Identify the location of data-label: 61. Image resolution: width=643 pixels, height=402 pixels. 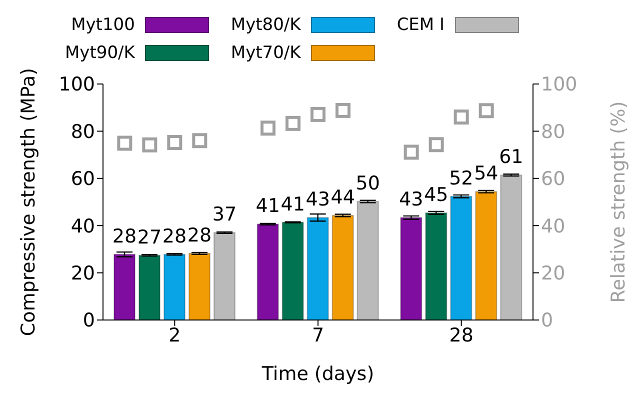
(511, 157).